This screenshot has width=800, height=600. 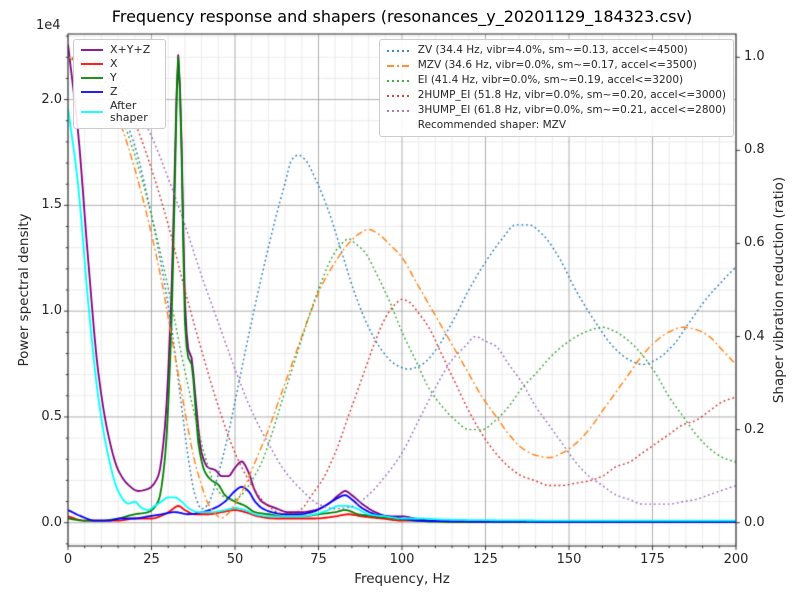 What do you see at coordinates (119, 92) in the screenshot?
I see `legend-item-z: Z` at bounding box center [119, 92].